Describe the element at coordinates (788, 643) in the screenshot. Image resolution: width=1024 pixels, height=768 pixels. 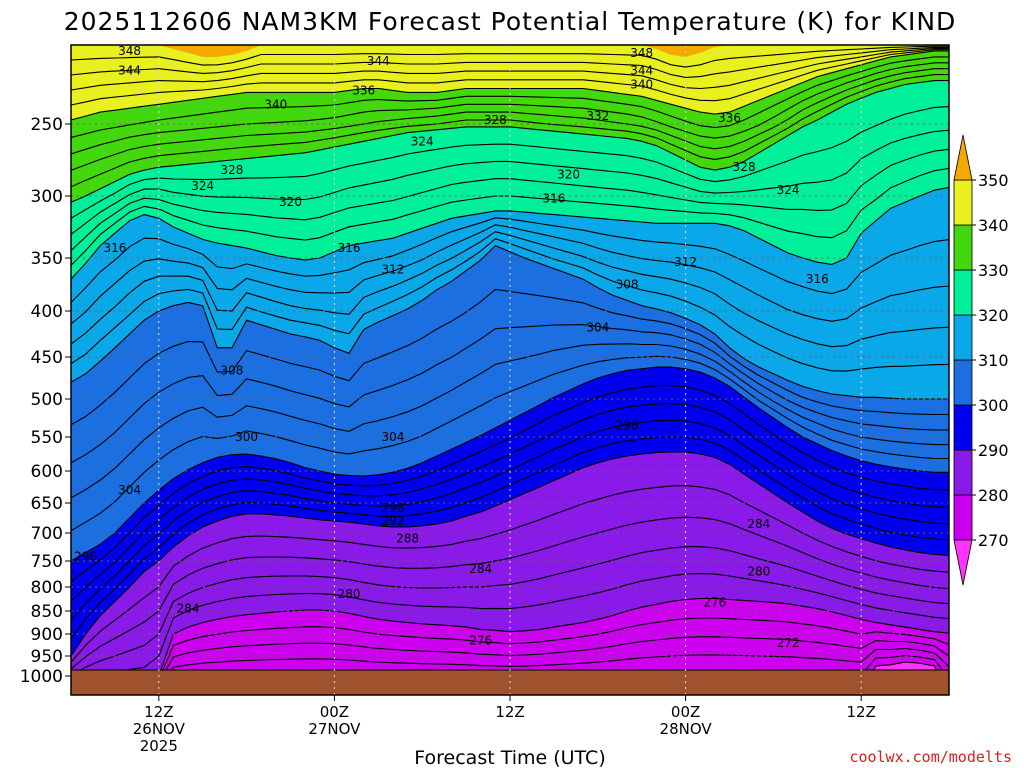
I see `contour-label: 272` at that location.